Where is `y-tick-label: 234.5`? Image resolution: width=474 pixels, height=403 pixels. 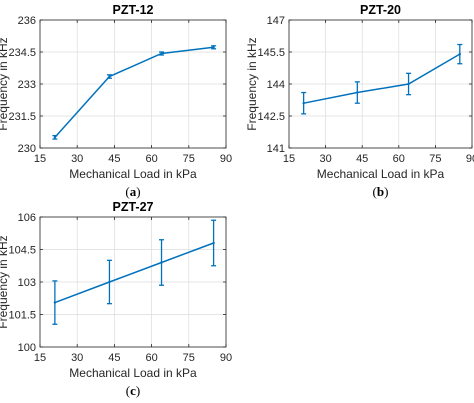
y-tick-label: 234.5 is located at coordinates (22, 53).